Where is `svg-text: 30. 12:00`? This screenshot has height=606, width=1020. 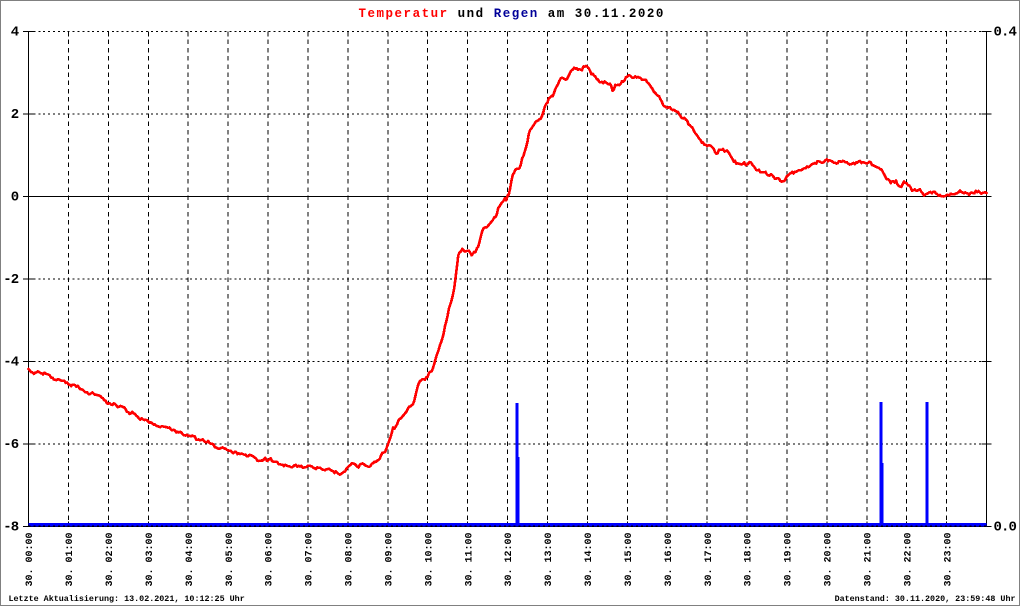
svg-text: 30. 12:00 is located at coordinates (509, 559).